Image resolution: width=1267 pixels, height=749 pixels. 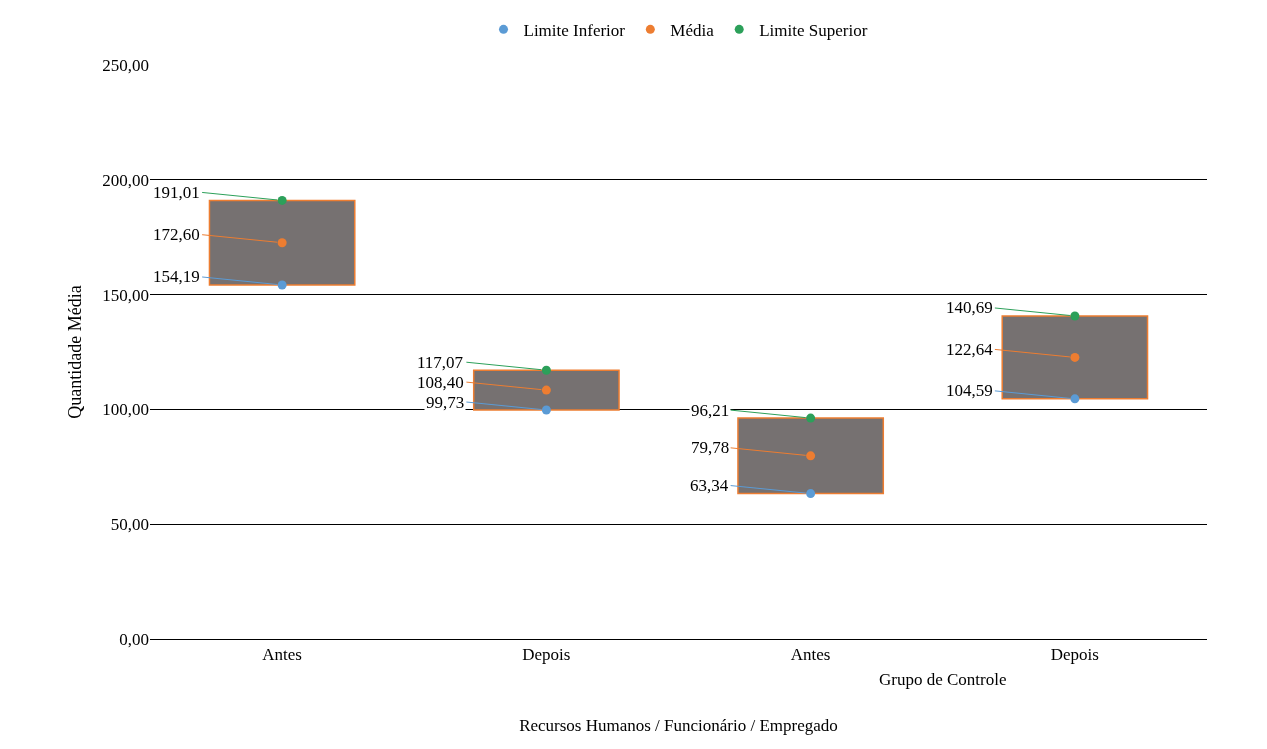 I want to click on data-label: 79,78, so click(x=710, y=447).